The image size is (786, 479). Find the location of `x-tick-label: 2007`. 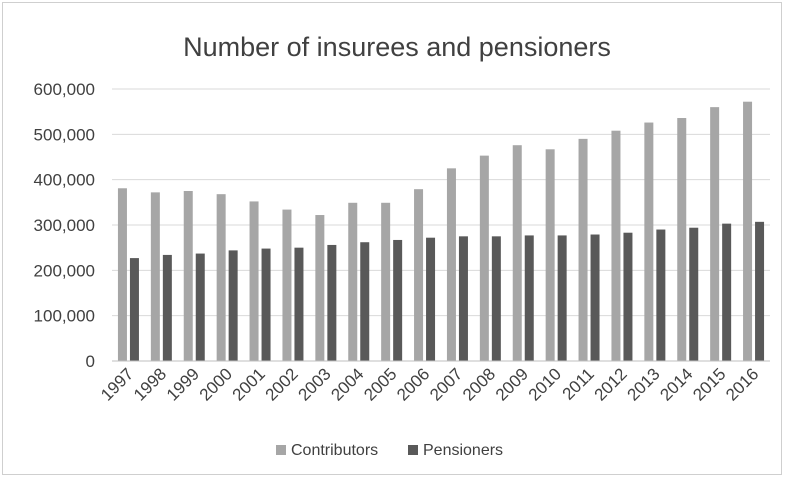

x-tick-label: 2007 is located at coordinates (446, 384).